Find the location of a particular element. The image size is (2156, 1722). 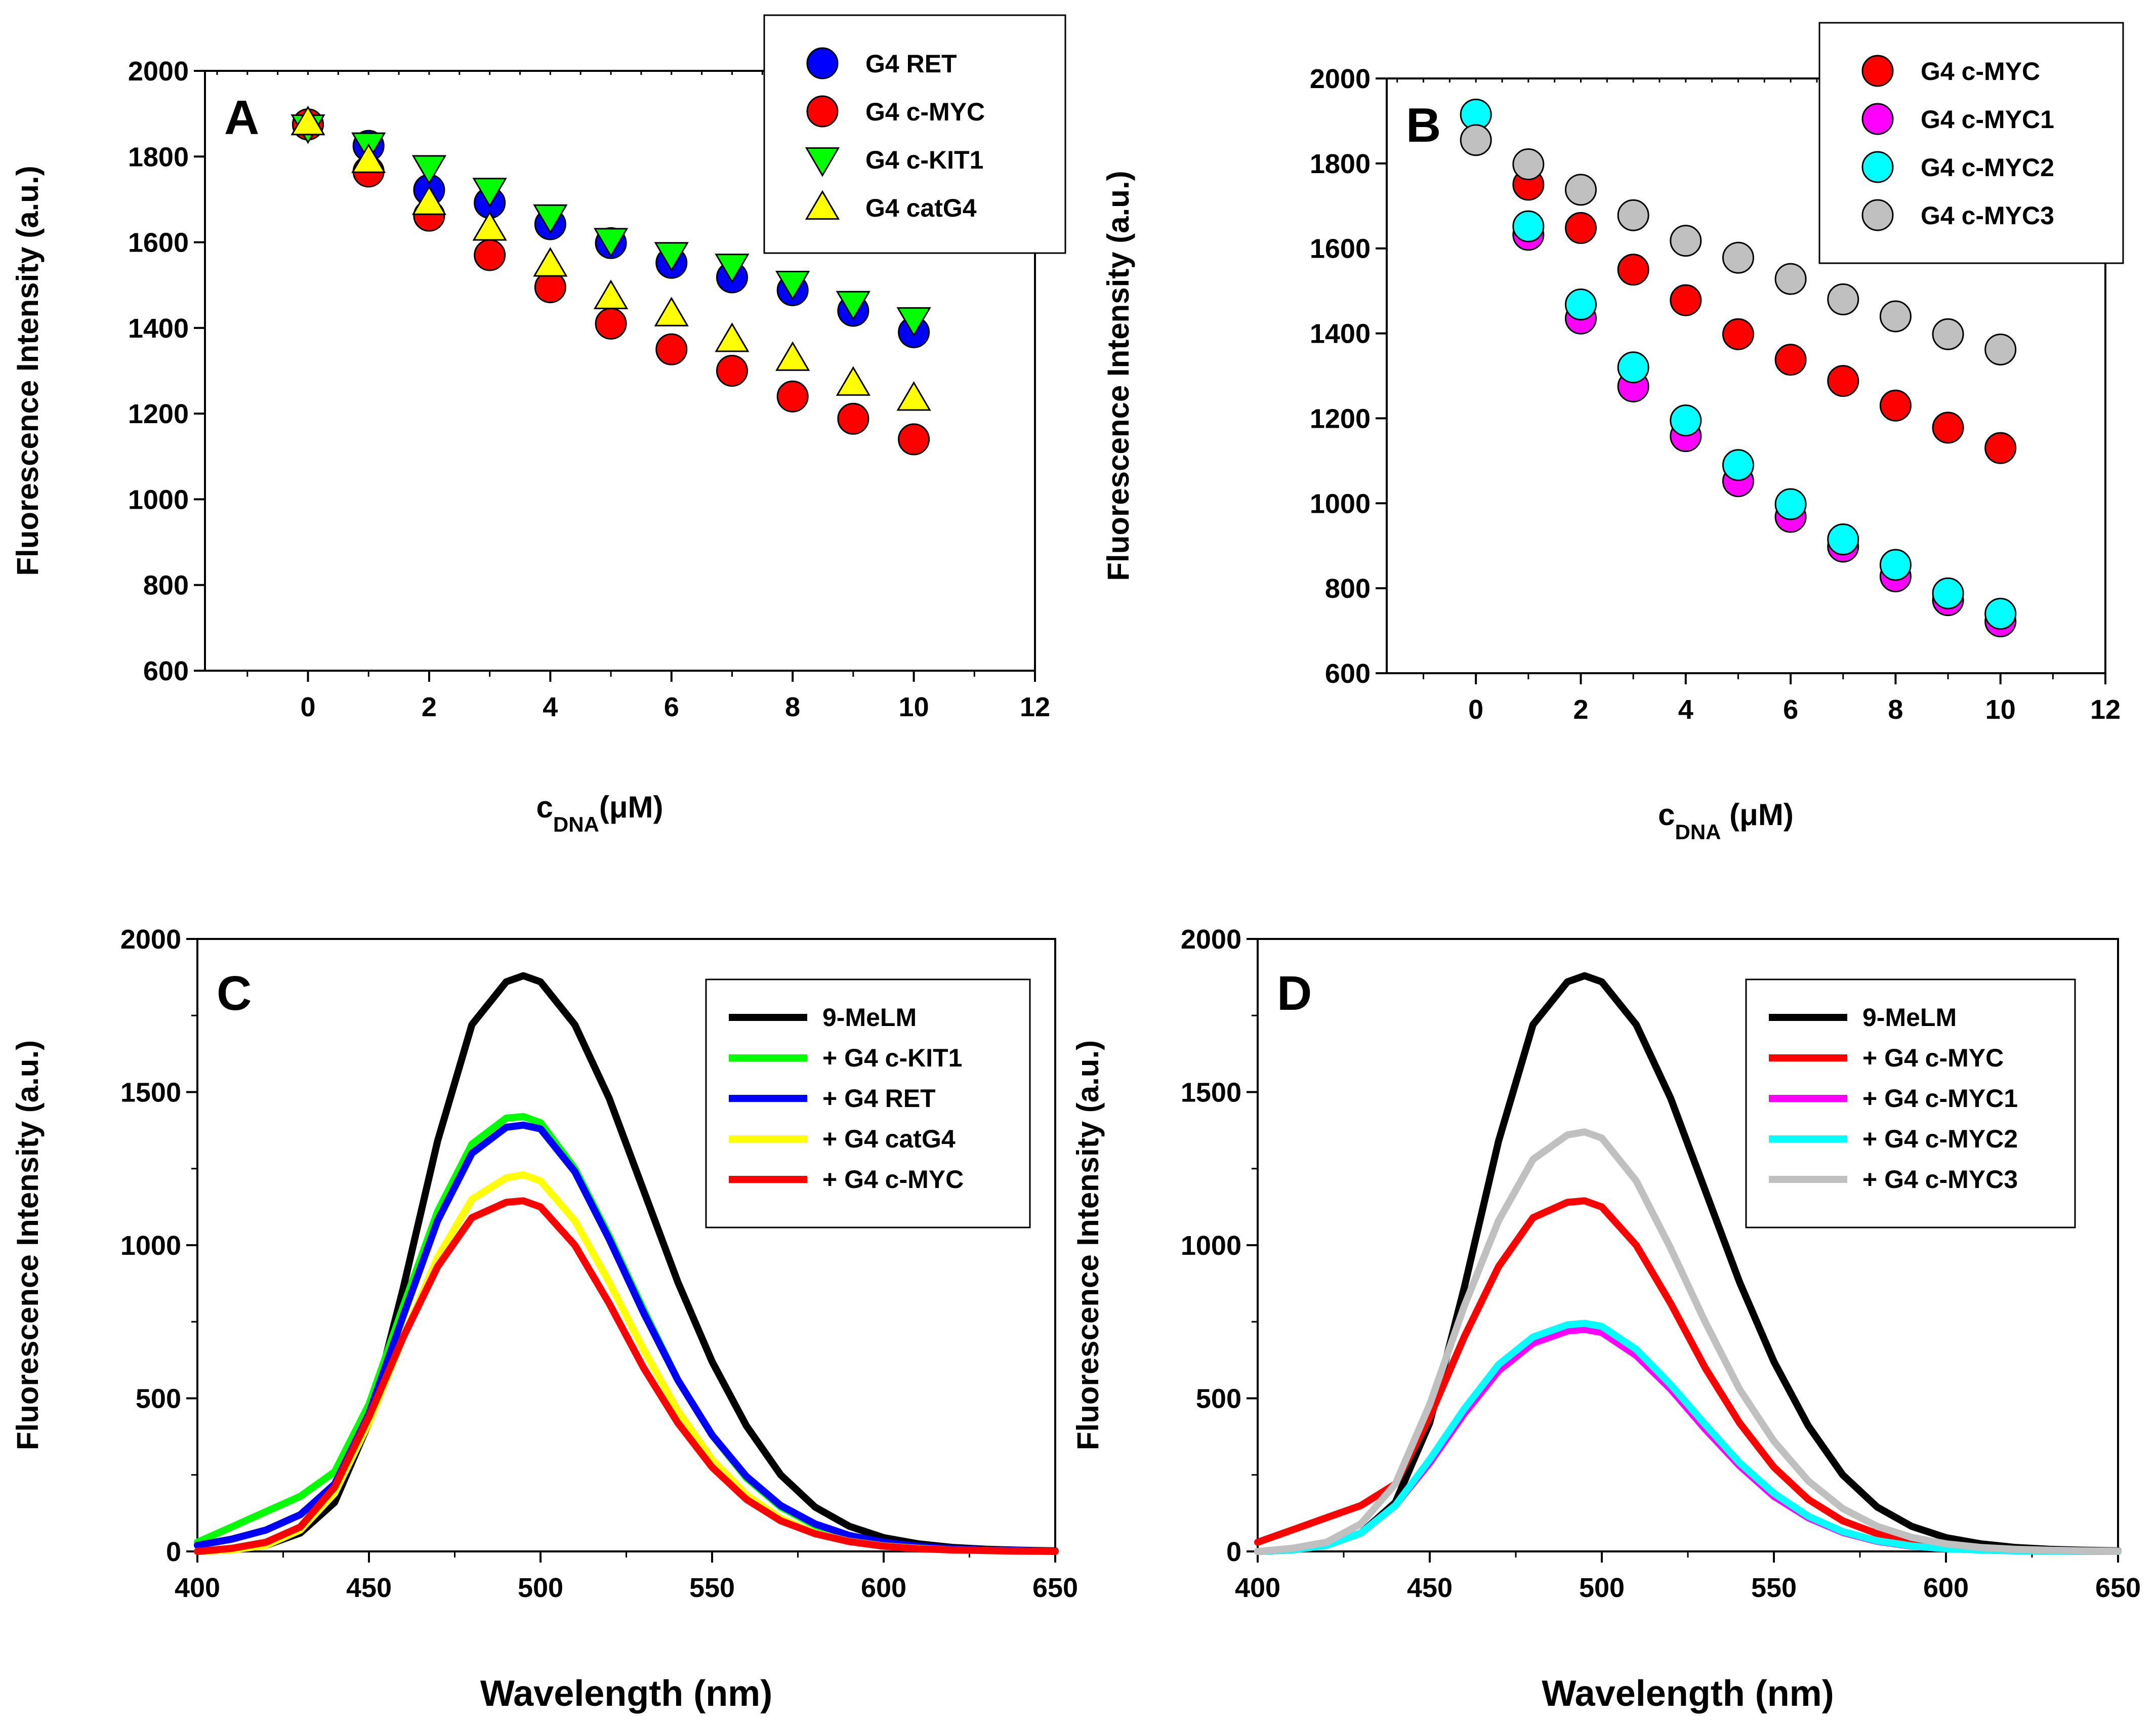

legend: G4 c-MYC G4 c-MYC1 G4 c-MYC2 G4 c-MYC3 is located at coordinates (1971, 143).